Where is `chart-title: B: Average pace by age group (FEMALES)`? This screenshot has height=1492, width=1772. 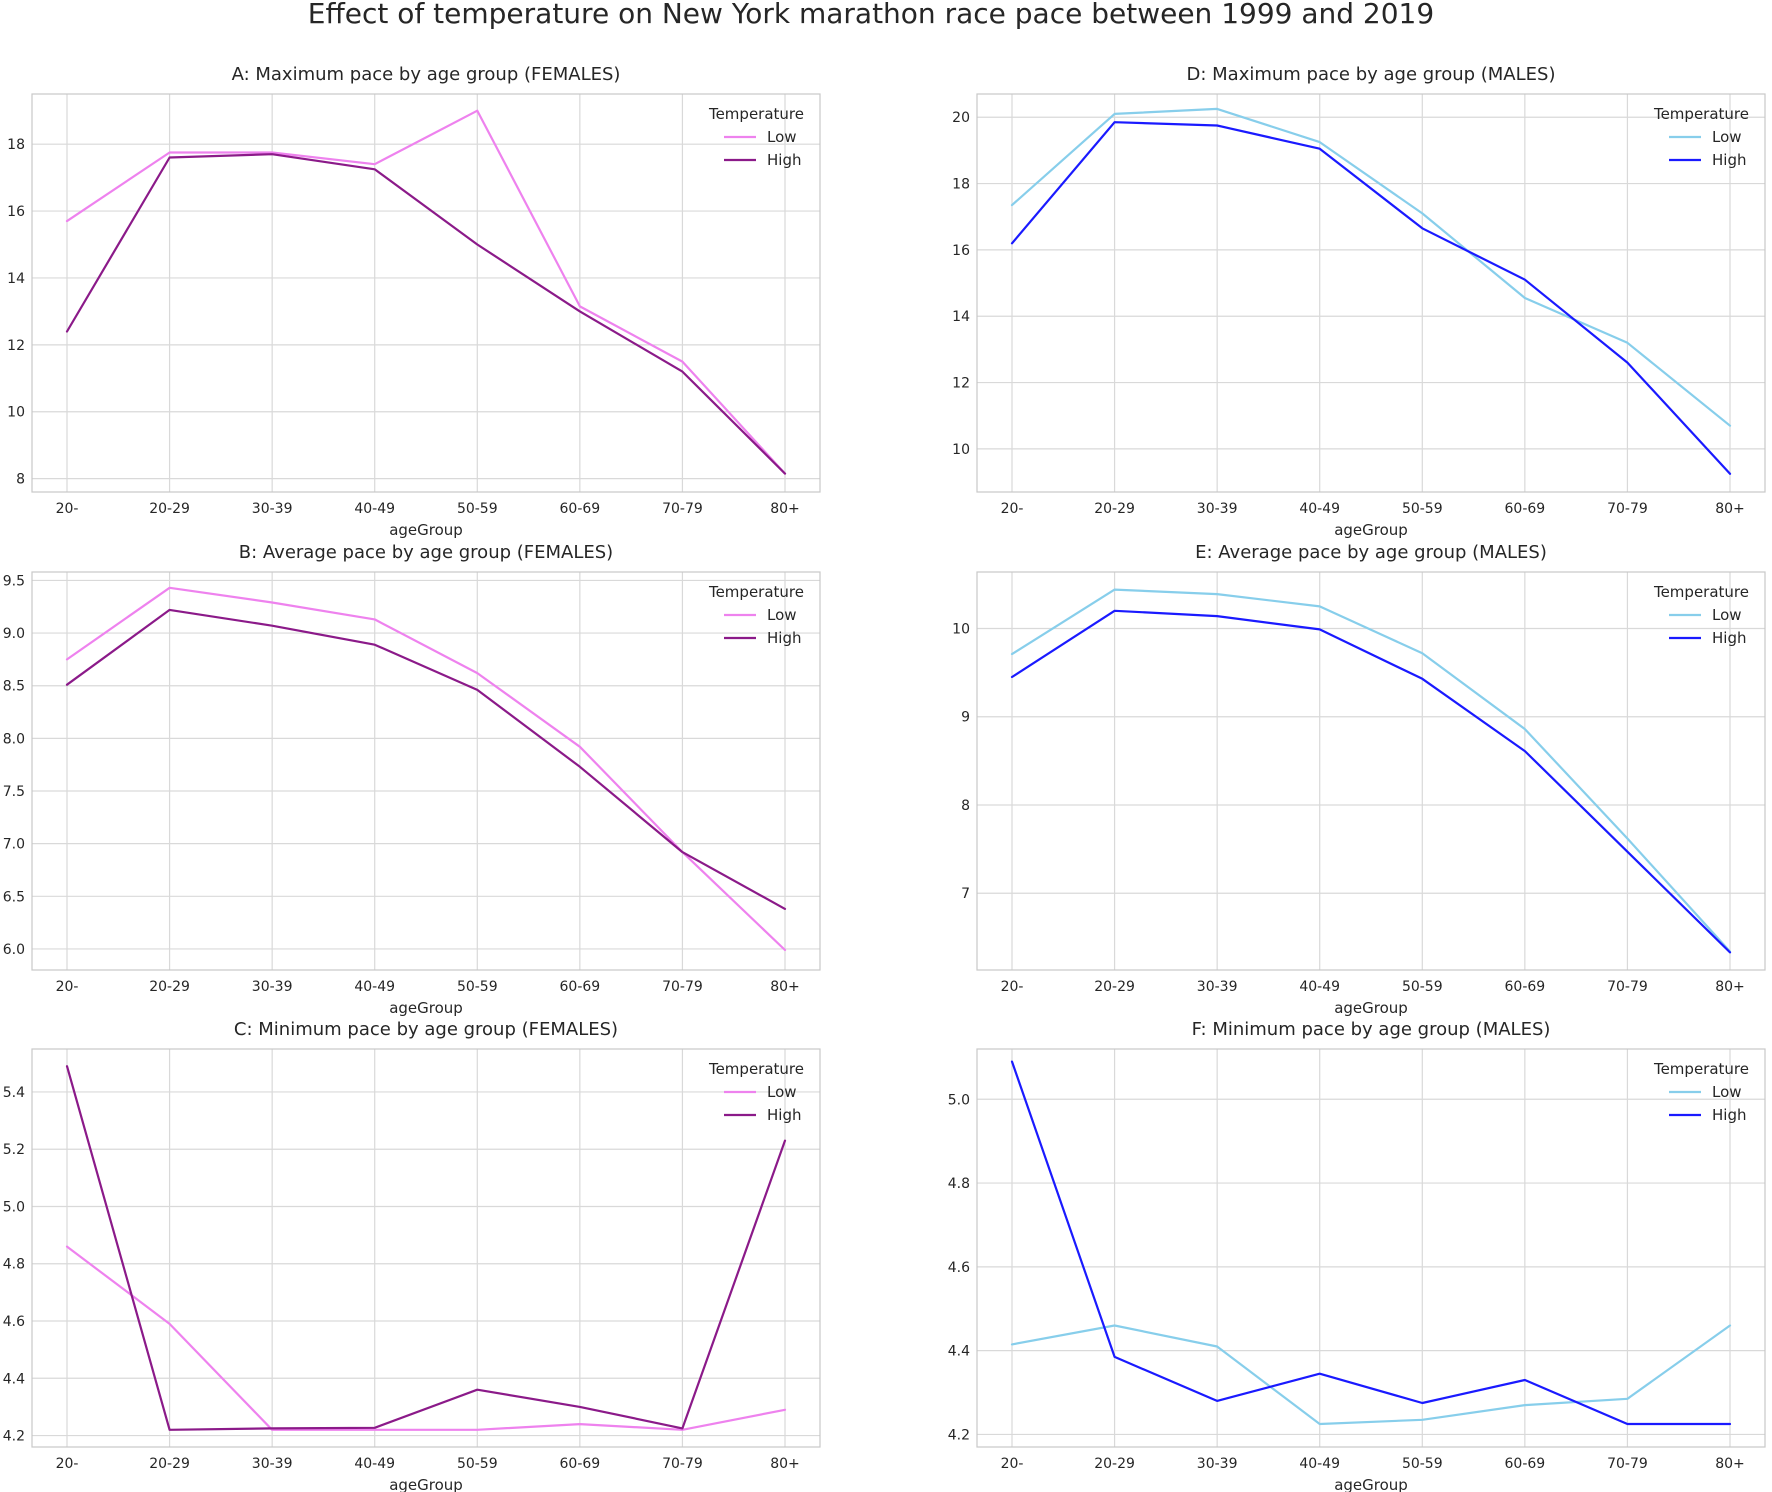
chart-title: B: Average pace by age group (FEMALES) is located at coordinates (426, 552).